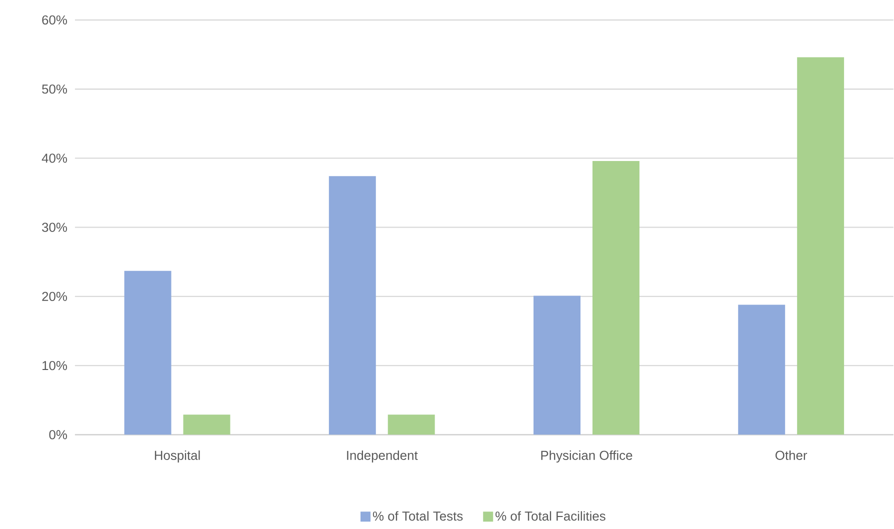 The width and height of the screenshot is (894, 529). What do you see at coordinates (58, 435) in the screenshot?
I see `y-tick-label: 0%` at bounding box center [58, 435].